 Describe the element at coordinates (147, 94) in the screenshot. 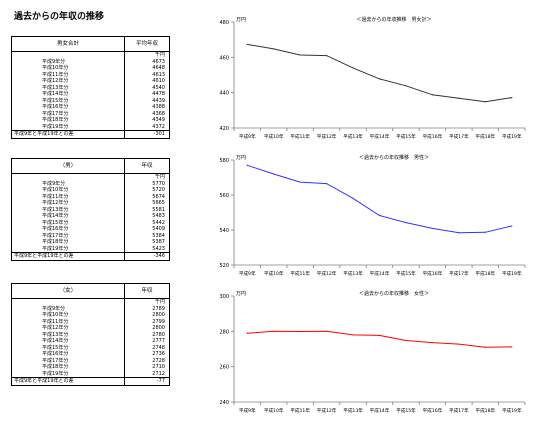

I see `row-value: 4478` at that location.